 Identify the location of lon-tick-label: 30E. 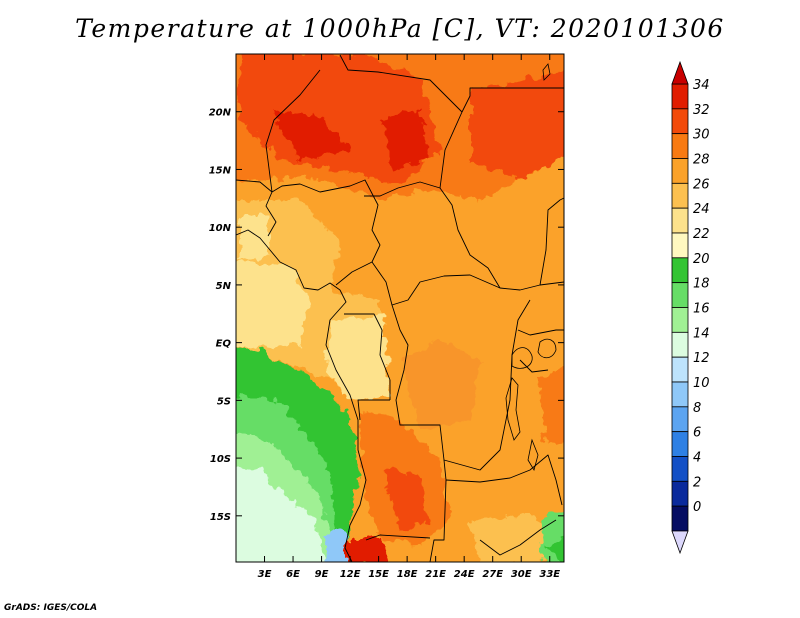
(521, 574).